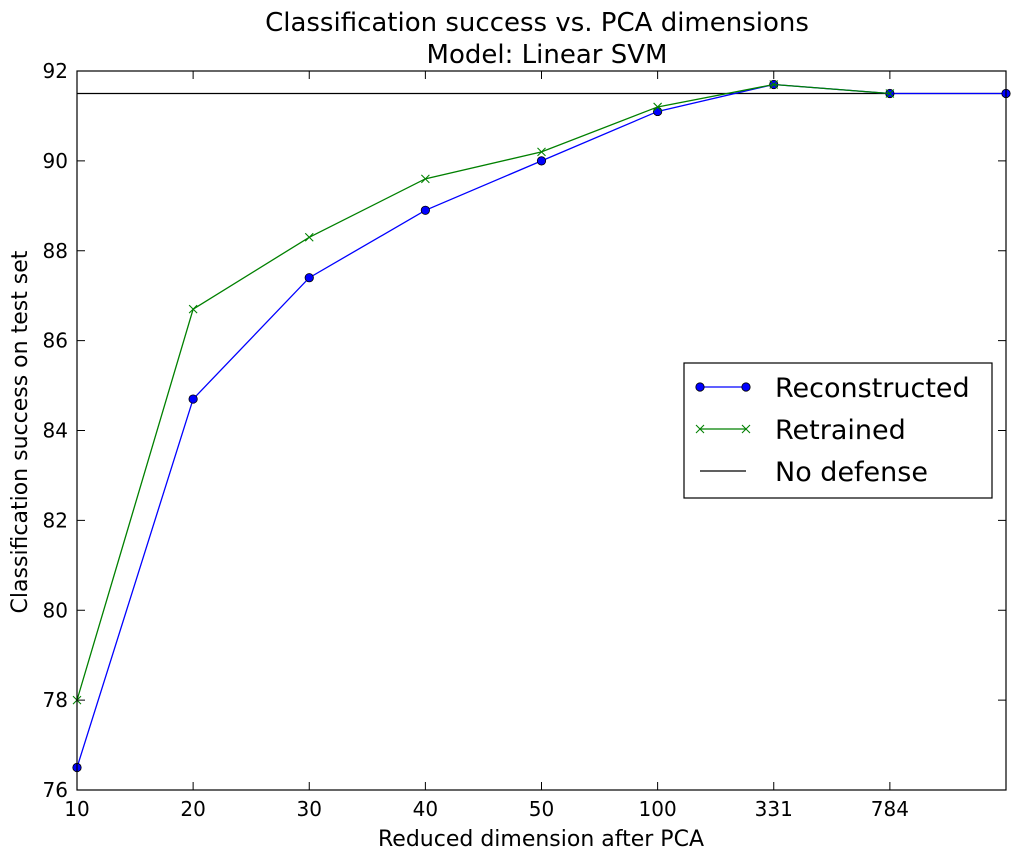  I want to click on y-tick-label: 92, so click(55, 71).